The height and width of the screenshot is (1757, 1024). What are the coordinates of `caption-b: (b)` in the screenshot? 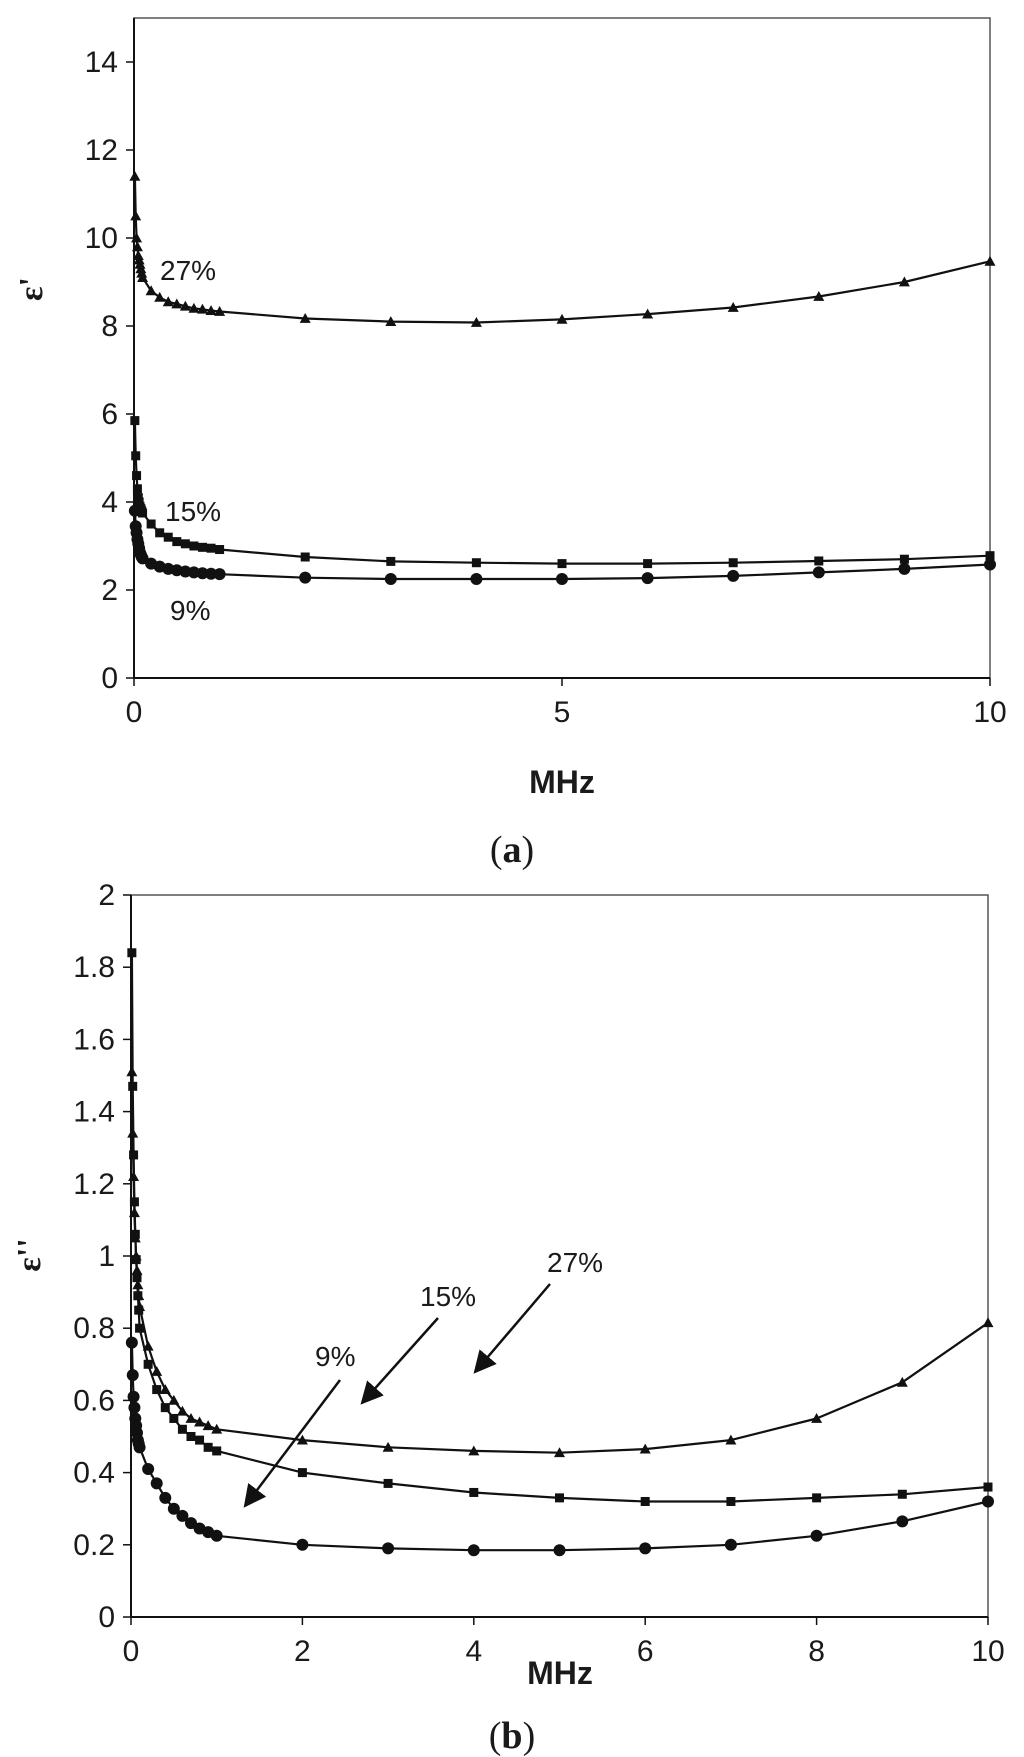 It's located at (512, 1736).